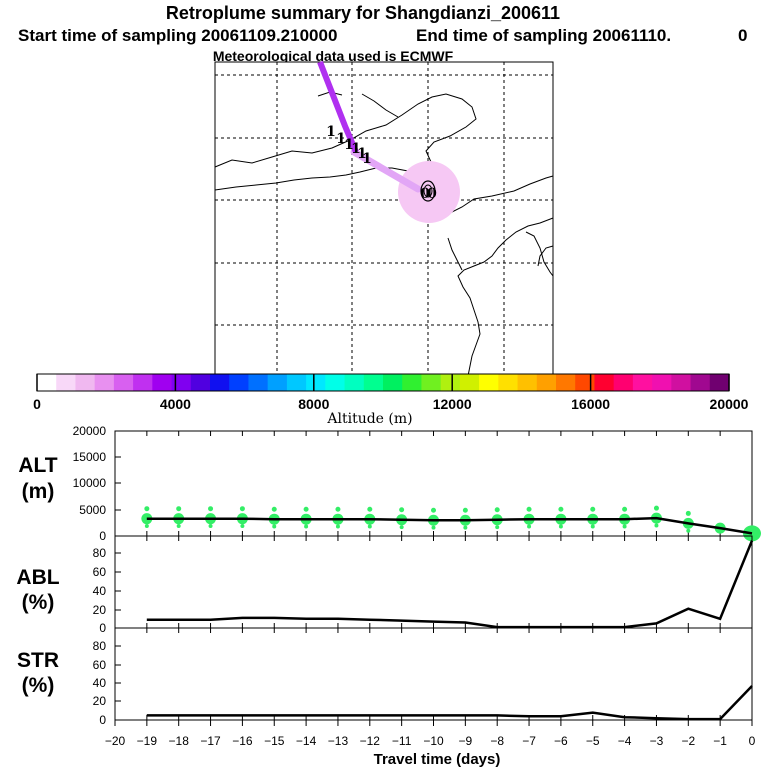 This screenshot has width=768, height=768. What do you see at coordinates (391, 392) in the screenshot?
I see `colorbar: 0 4000 8000 12000 16000 20000` at bounding box center [391, 392].